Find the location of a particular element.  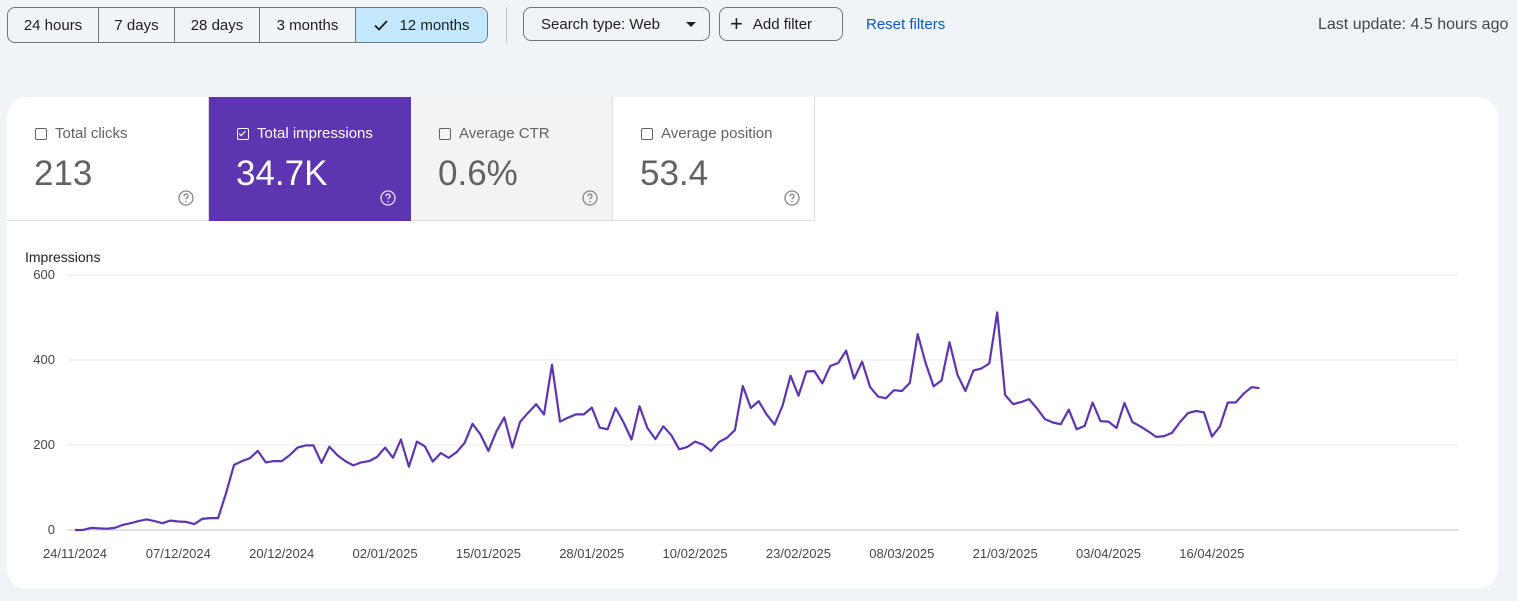

metric-average-position: Average position 53.4 is located at coordinates (714, 159).